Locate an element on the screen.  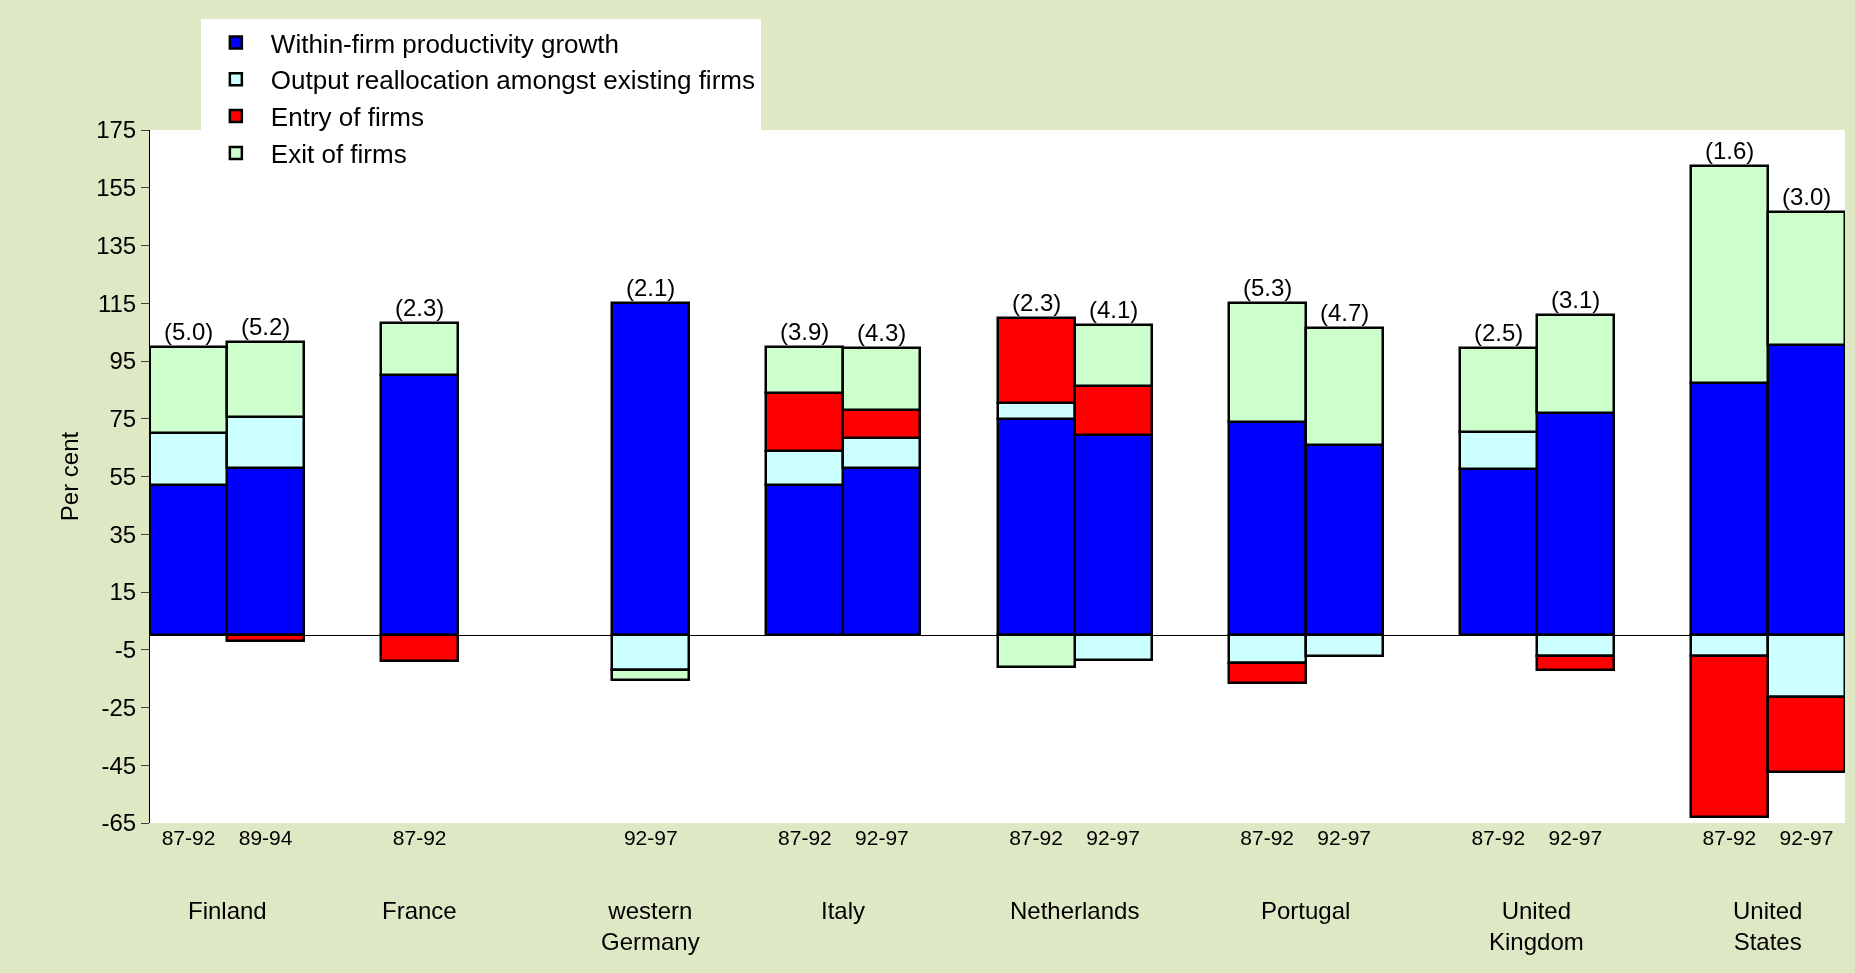
text: Finland is located at coordinates (227, 910).